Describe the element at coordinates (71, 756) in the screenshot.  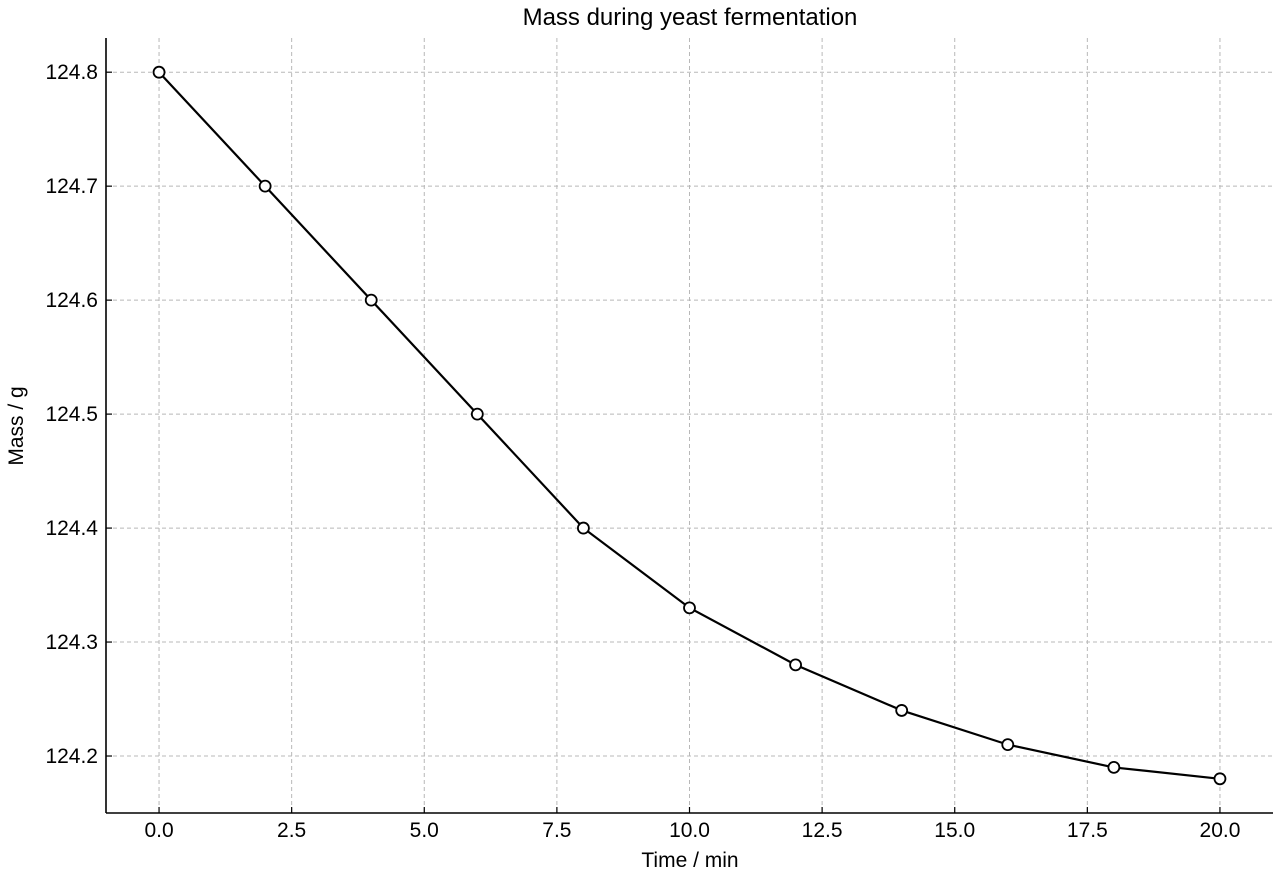
I see `y-tick-label: 124.2` at that location.